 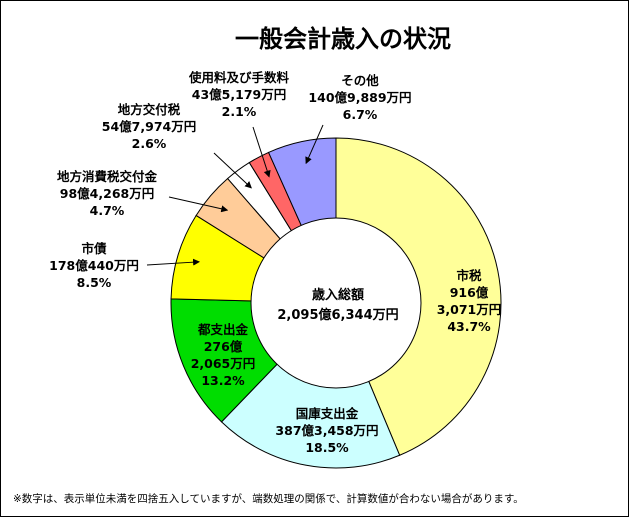 What do you see at coordinates (223, 363) in the screenshot?
I see `slice-amount-line2: 2,065万円` at bounding box center [223, 363].